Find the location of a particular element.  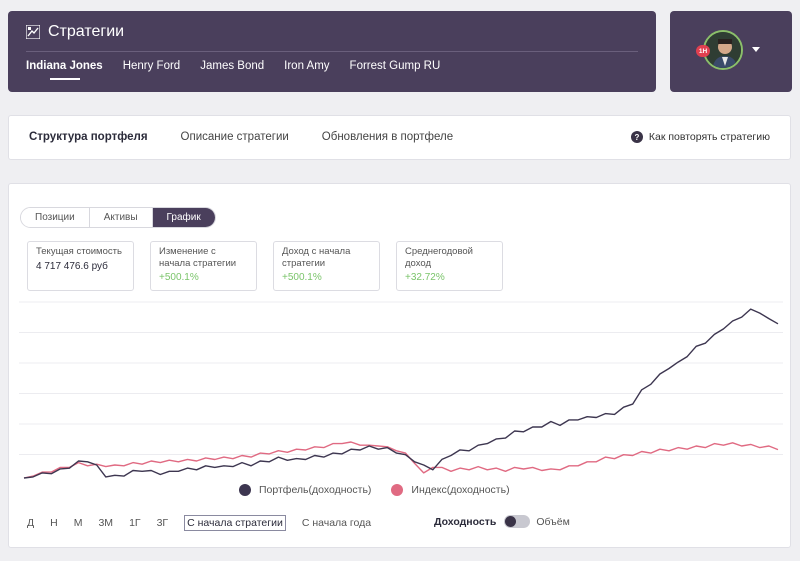

period-button: М is located at coordinates (78, 523).